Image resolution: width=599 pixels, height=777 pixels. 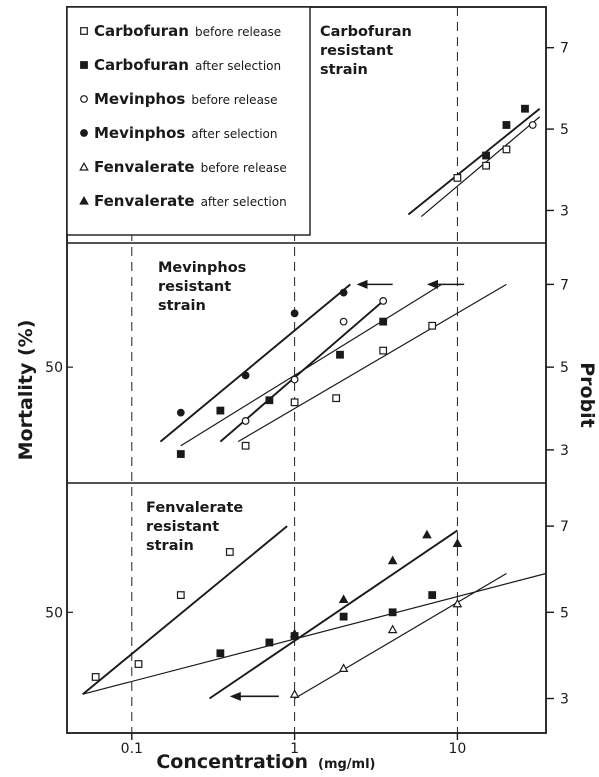 I want to click on legend-entry-label: Mevinphos before release, so click(x=186, y=99).